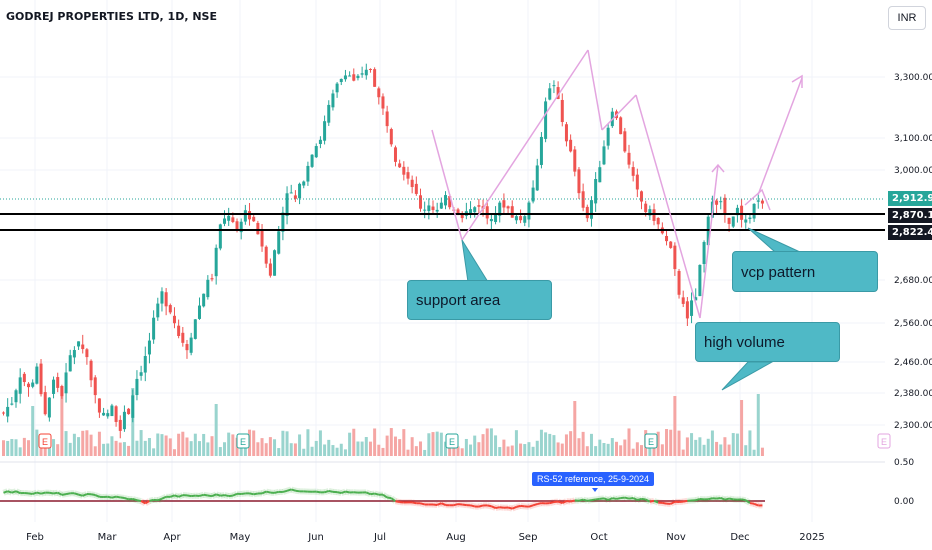 The image size is (932, 550). Describe the element at coordinates (913, 426) in the screenshot. I see `price-tick: 2,300.00` at that location.